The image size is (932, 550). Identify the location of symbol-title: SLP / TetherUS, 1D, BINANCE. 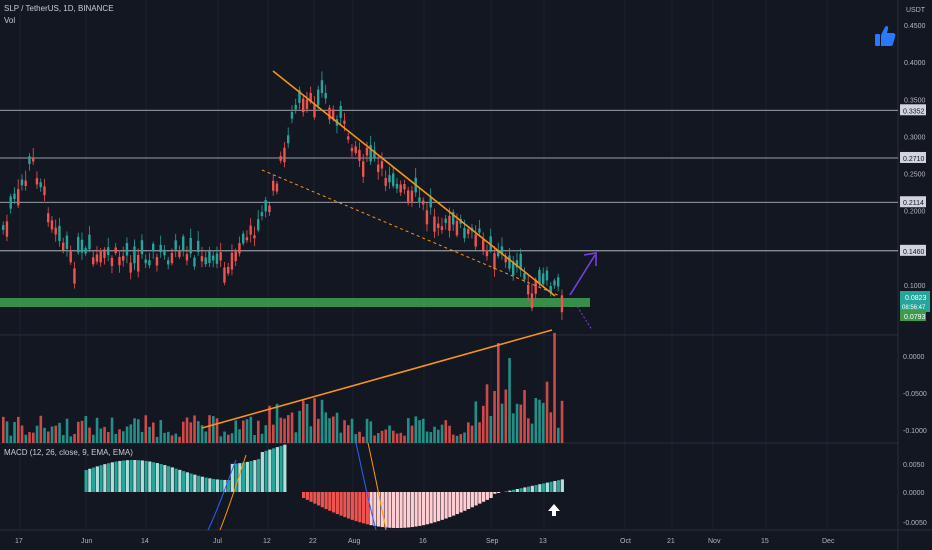
(59, 8).